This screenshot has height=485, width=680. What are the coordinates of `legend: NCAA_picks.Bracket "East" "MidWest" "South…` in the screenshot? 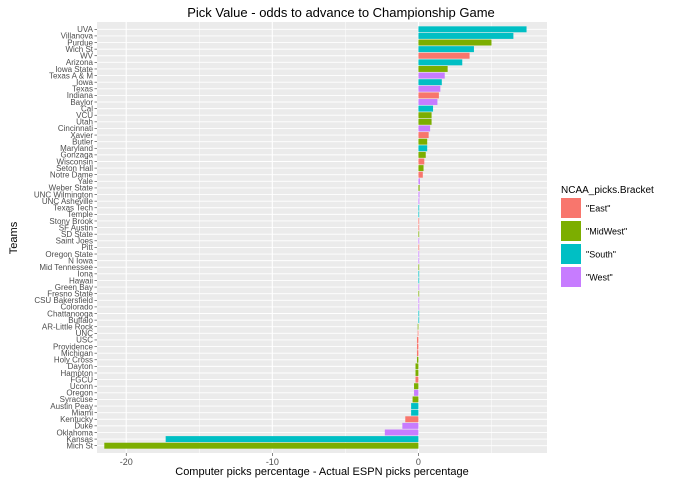 It's located at (607, 236).